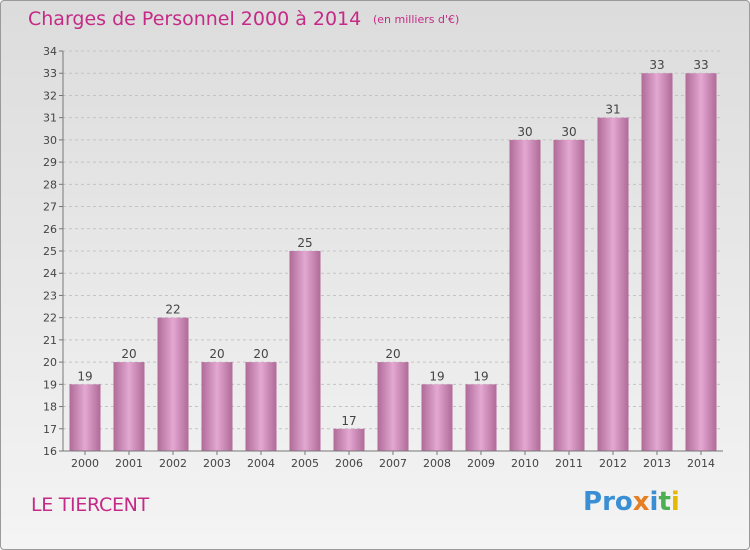 Image resolution: width=750 pixels, height=550 pixels. I want to click on data-label: 25, so click(304, 243).